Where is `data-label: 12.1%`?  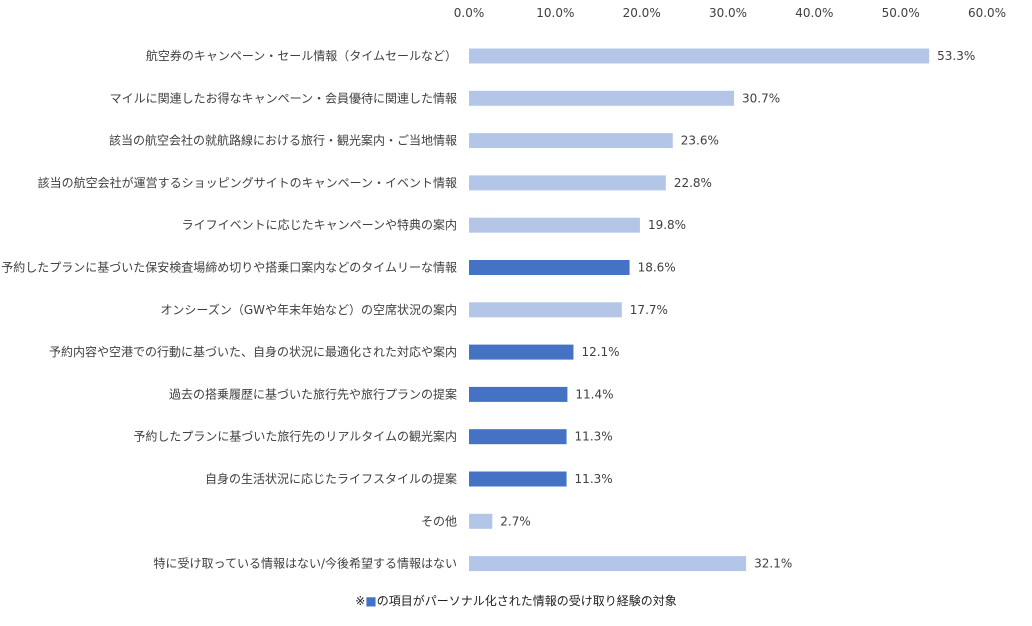
data-label: 12.1% is located at coordinates (600, 352).